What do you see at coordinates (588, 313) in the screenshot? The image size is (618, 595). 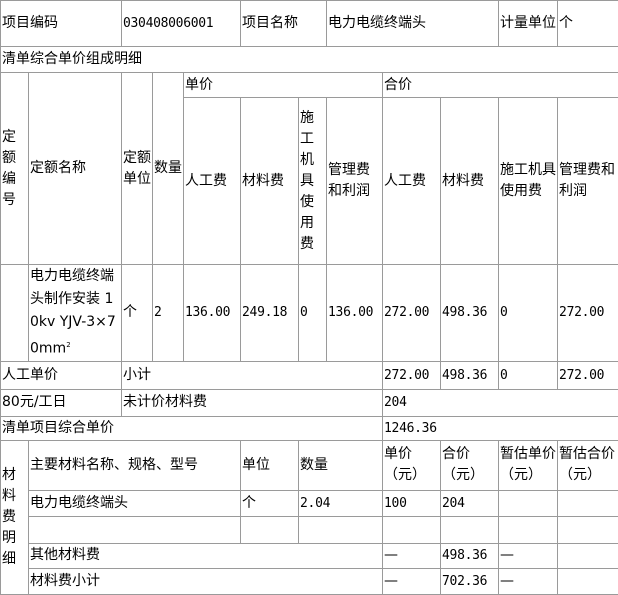 I see `total-mgmt: 272.00` at bounding box center [588, 313].